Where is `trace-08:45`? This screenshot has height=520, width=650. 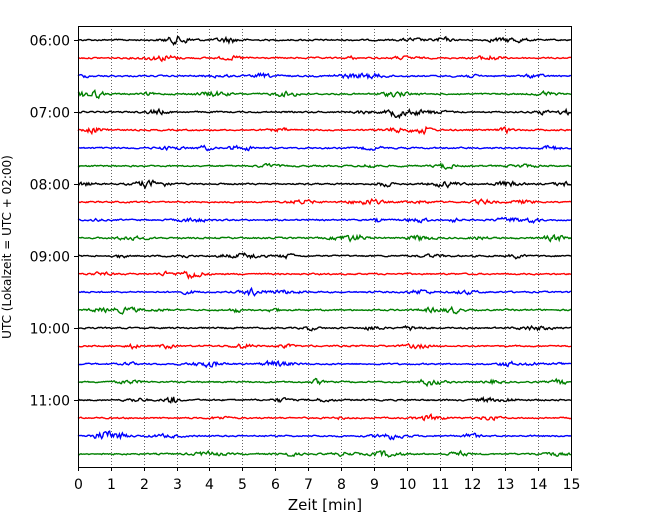 trace-08:45 is located at coordinates (324, 238).